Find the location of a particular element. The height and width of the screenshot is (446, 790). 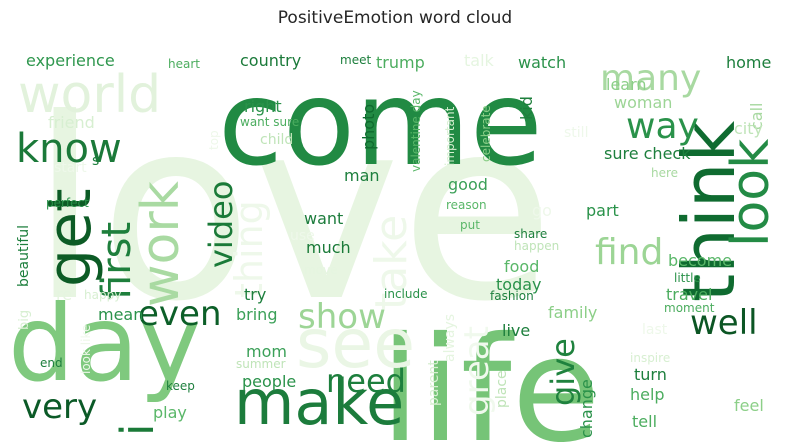

word-turn: turn is located at coordinates (650, 374).